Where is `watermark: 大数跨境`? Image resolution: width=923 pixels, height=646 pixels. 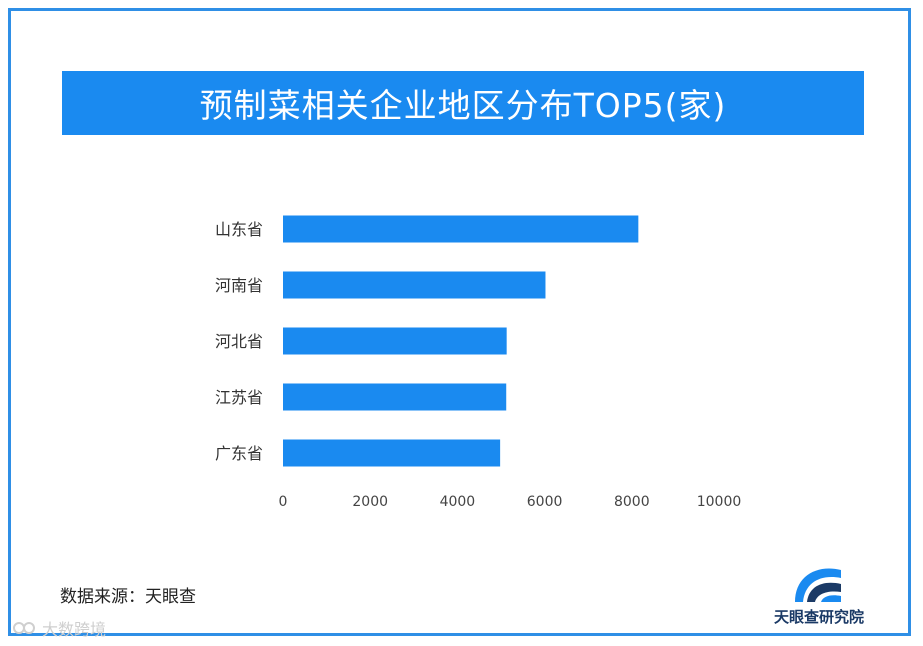
watermark: 大数跨境 is located at coordinates (59, 628).